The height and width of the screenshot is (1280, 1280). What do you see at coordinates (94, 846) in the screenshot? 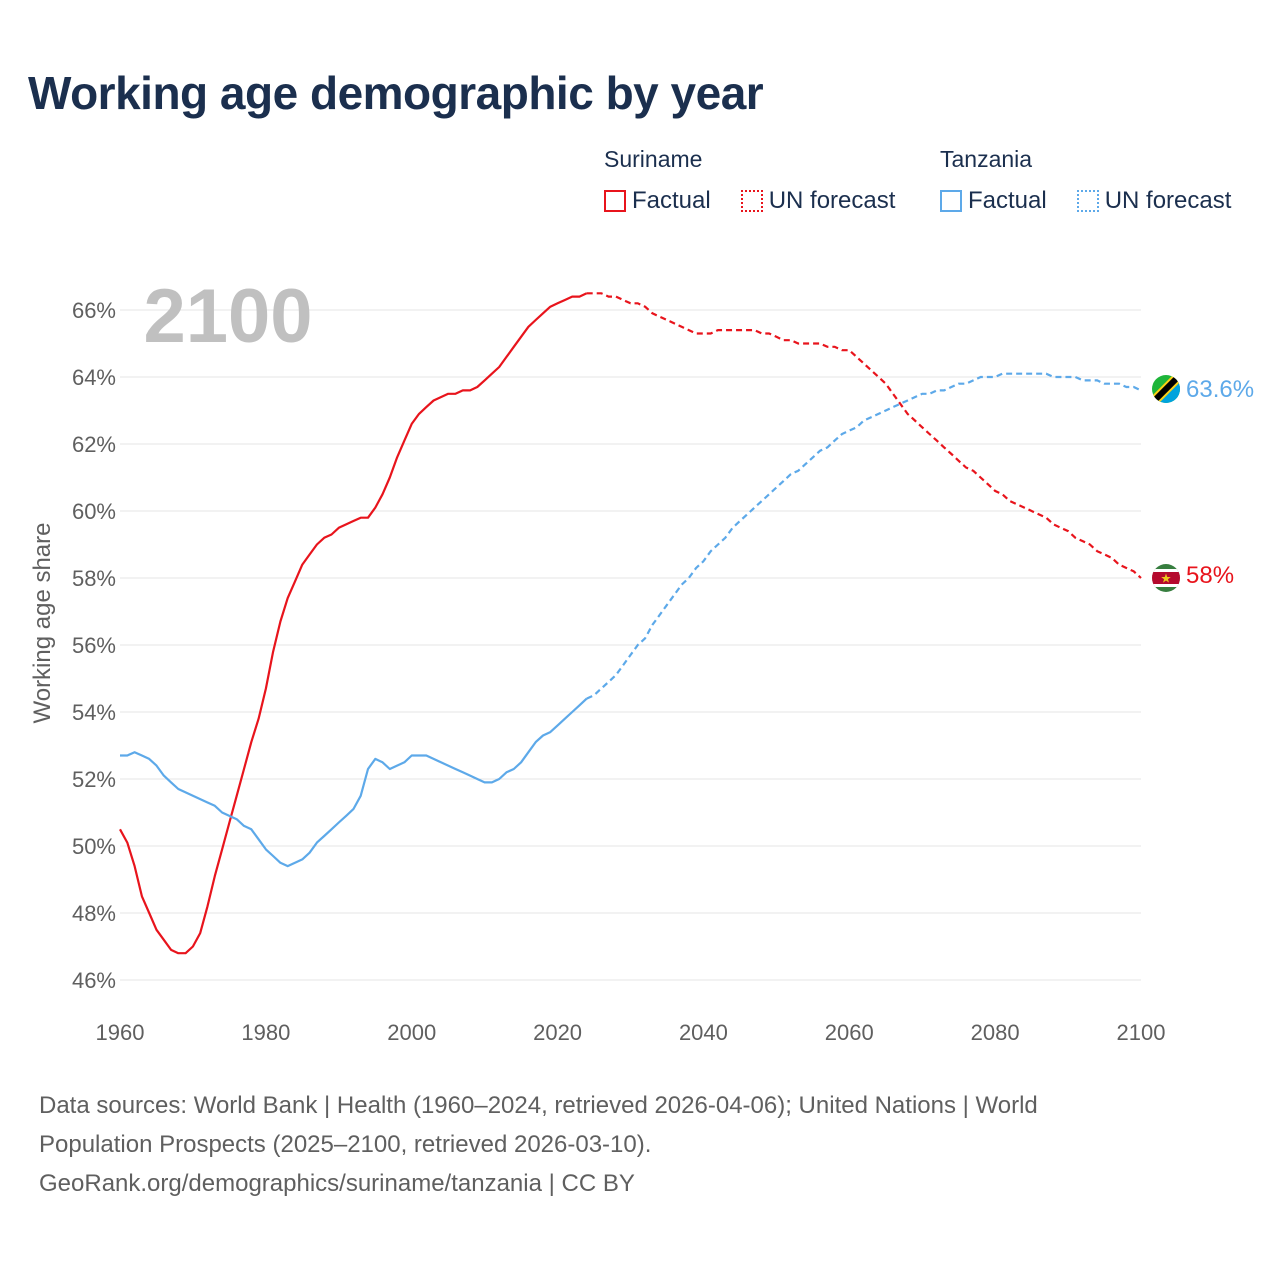
I see `y-tick-label: 50%` at bounding box center [94, 846].